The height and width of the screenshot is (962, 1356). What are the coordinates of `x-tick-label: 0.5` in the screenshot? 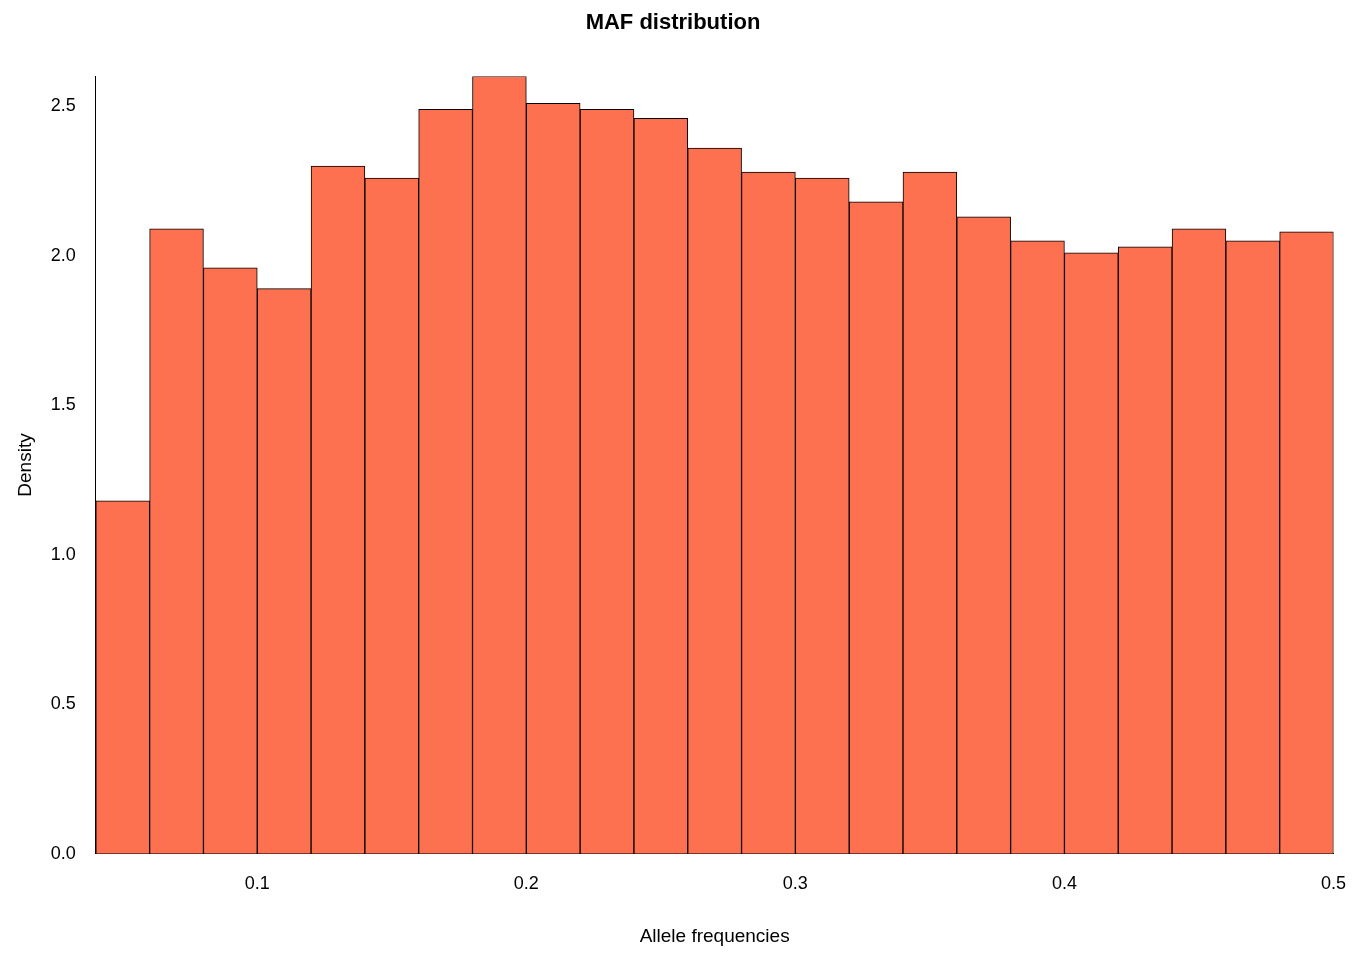 It's located at (1333, 883).